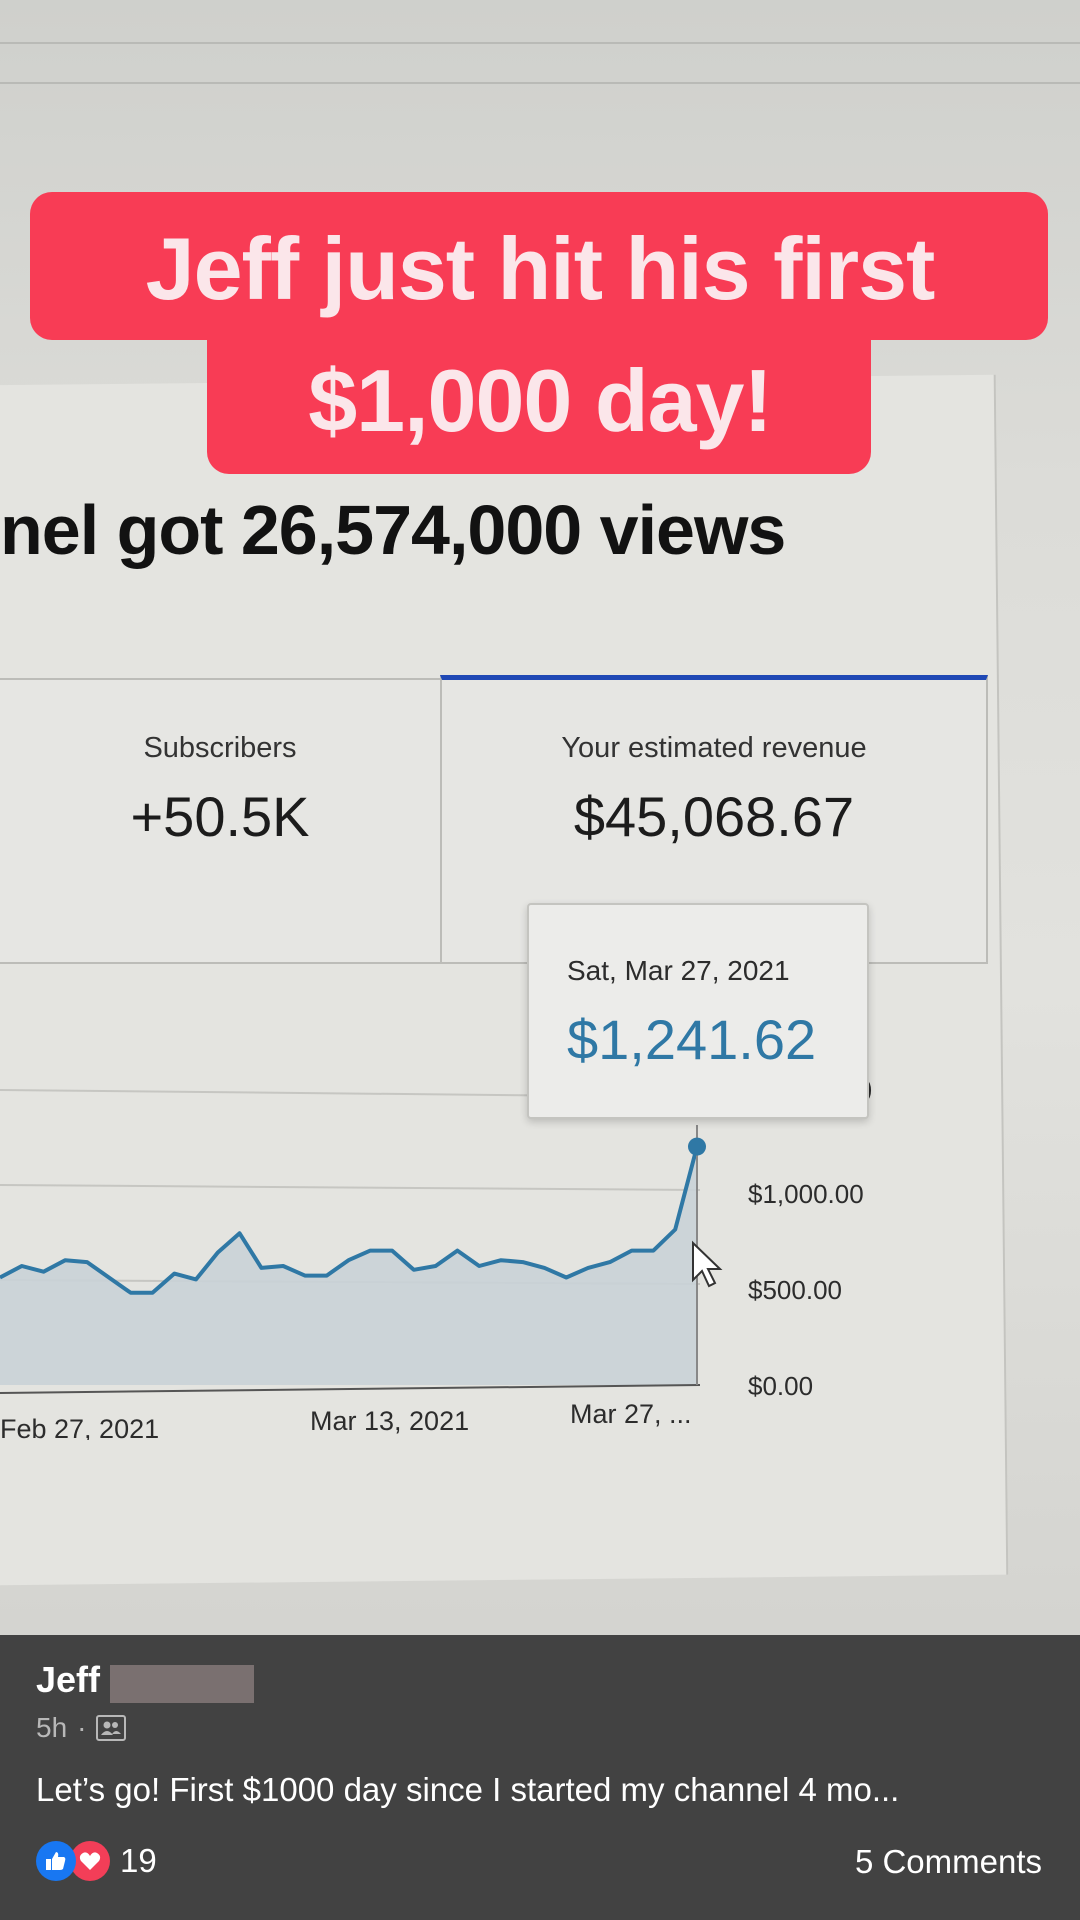  Describe the element at coordinates (780, 1386) in the screenshot. I see `y-tick-label: $0.00` at that location.